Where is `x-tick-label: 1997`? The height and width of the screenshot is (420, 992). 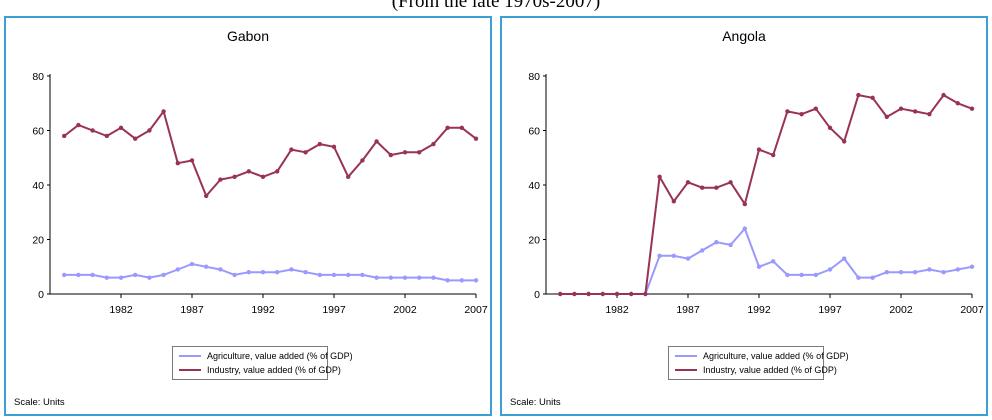 x-tick-label: 1997 is located at coordinates (830, 310).